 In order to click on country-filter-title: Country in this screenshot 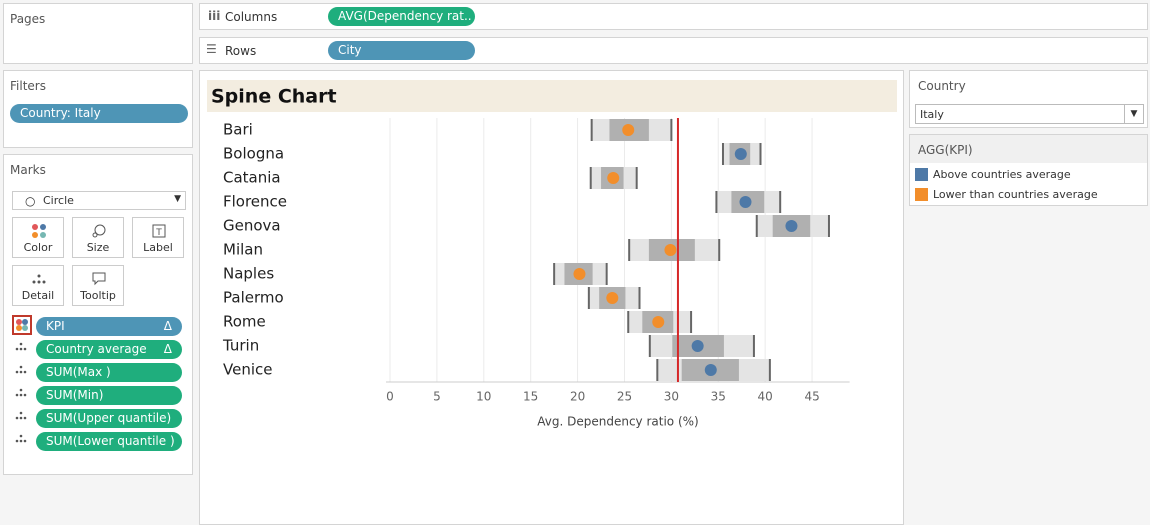, I will do `click(942, 86)`.